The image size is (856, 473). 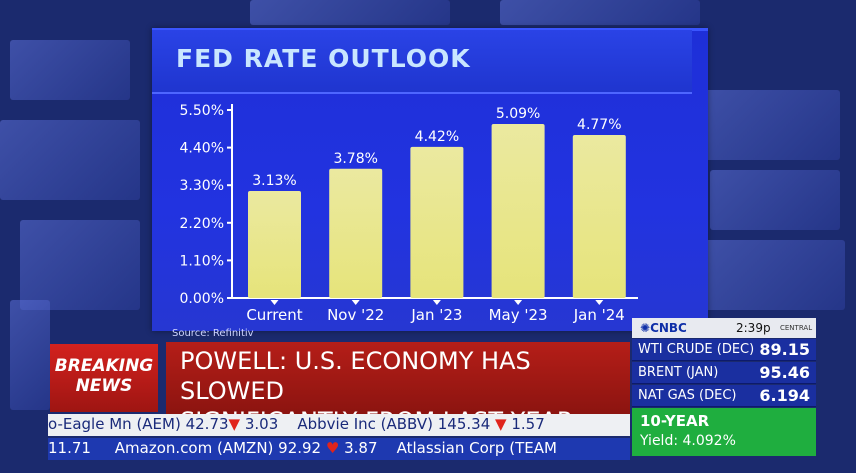 I want to click on commodity-name: NAT GAS (DEC), so click(x=687, y=395).